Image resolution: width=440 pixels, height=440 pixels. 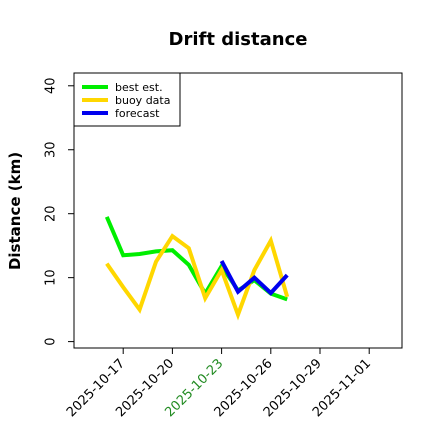 What do you see at coordinates (197, 277) in the screenshot?
I see `series-line-buoy-data` at bounding box center [197, 277].